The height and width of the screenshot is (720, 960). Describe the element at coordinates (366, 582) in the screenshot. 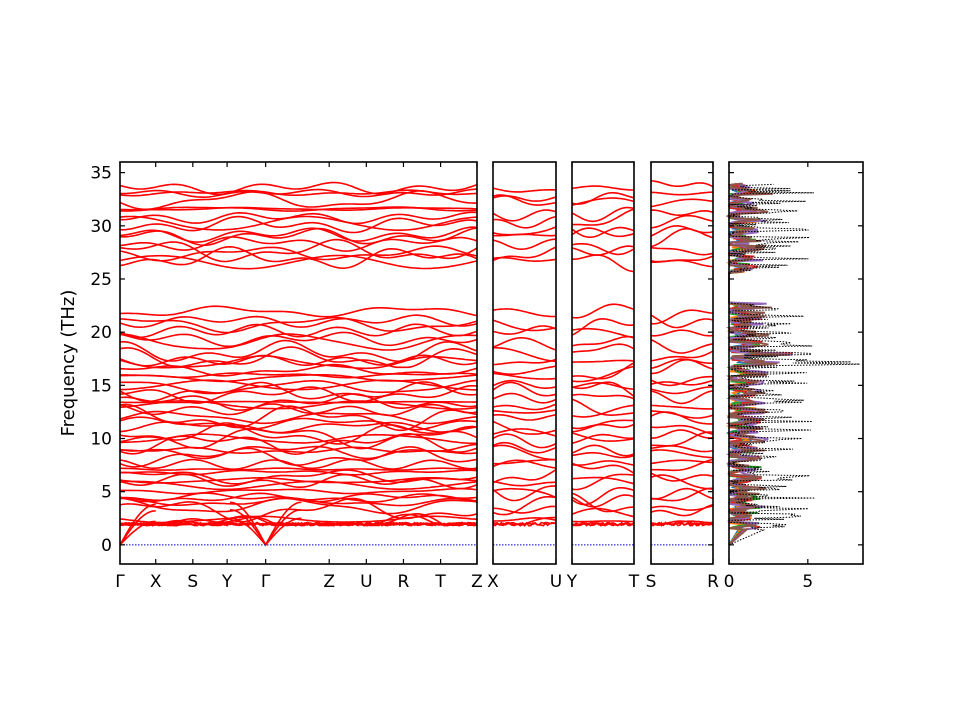

I see `x-tick-label: U` at that location.